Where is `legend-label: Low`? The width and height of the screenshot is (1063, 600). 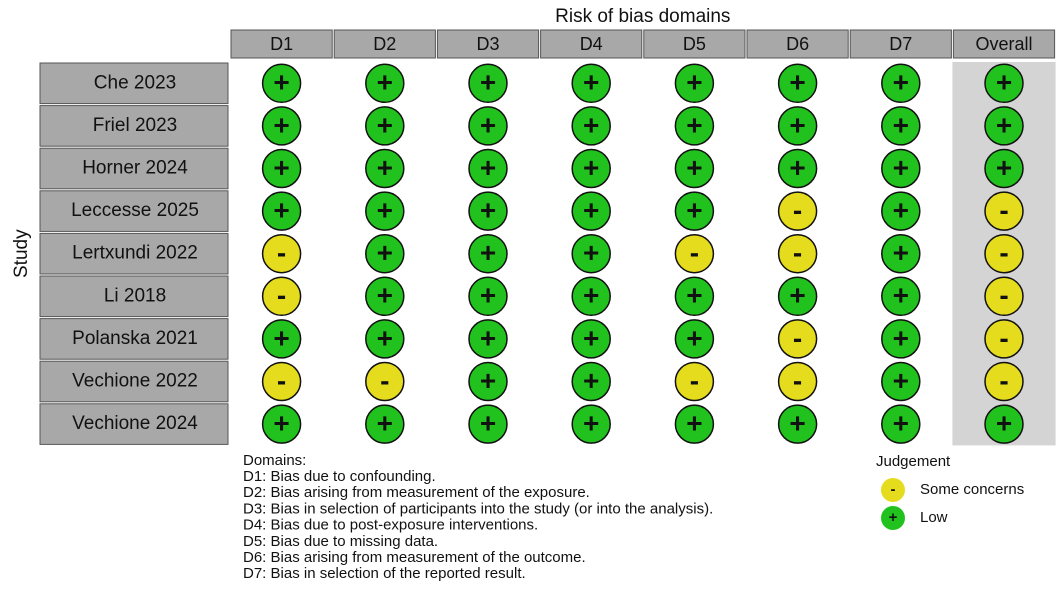
legend-label: Low is located at coordinates (934, 517).